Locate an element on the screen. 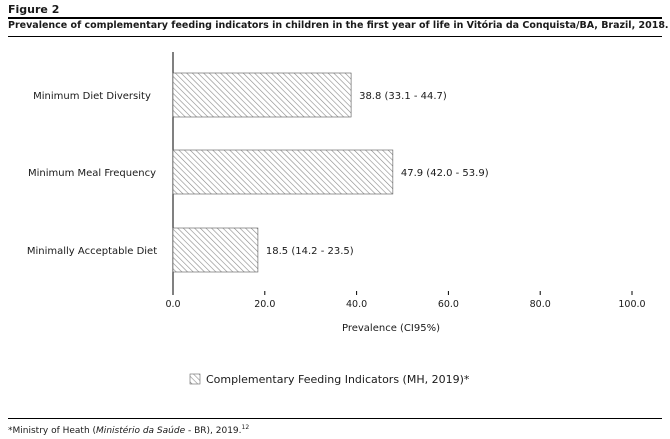 Image resolution: width=670 pixels, height=439 pixels. figure-label: Figure 2 is located at coordinates (34, 9).